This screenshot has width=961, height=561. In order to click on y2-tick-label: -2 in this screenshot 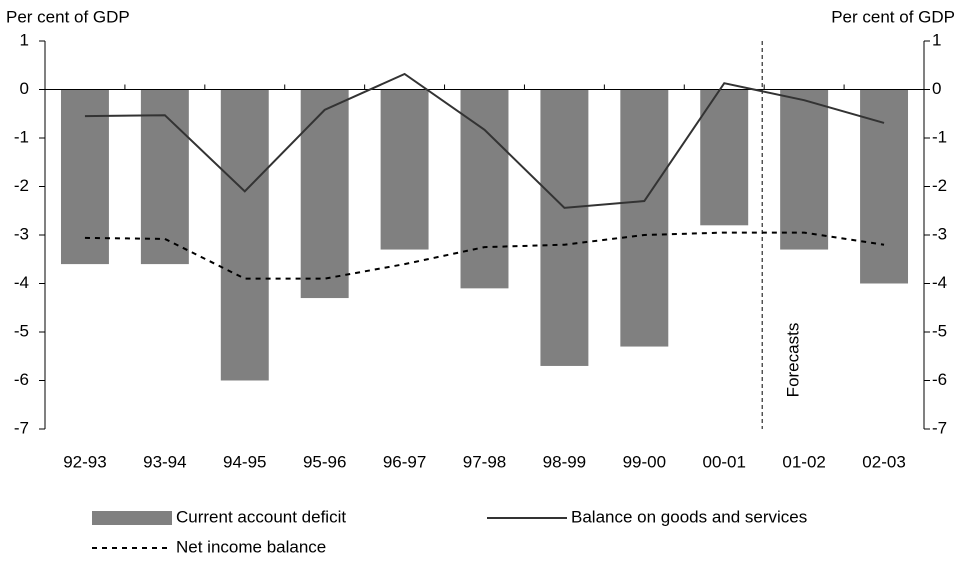, I will do `click(939, 185)`.